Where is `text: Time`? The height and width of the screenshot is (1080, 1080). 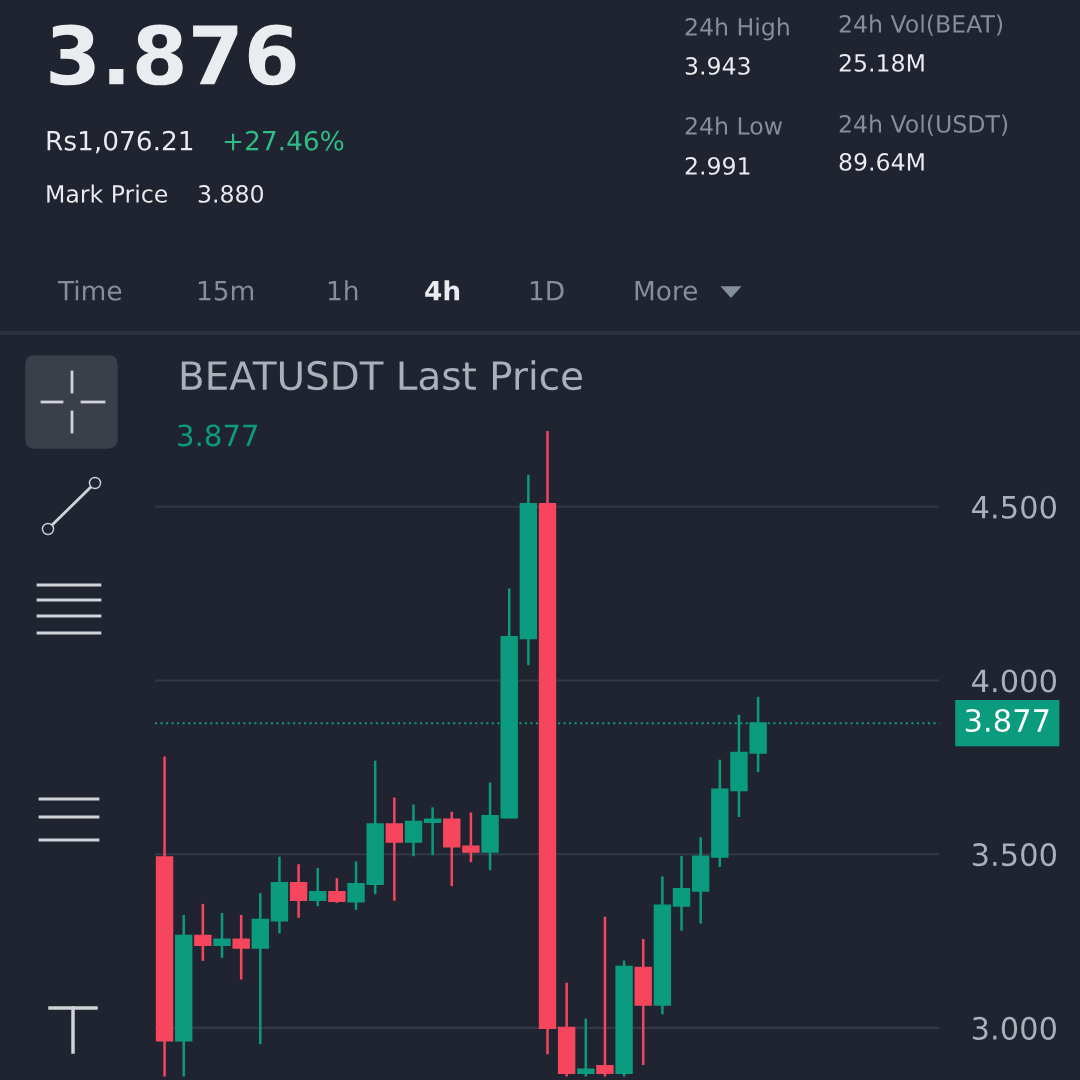 text: Time is located at coordinates (89, 290).